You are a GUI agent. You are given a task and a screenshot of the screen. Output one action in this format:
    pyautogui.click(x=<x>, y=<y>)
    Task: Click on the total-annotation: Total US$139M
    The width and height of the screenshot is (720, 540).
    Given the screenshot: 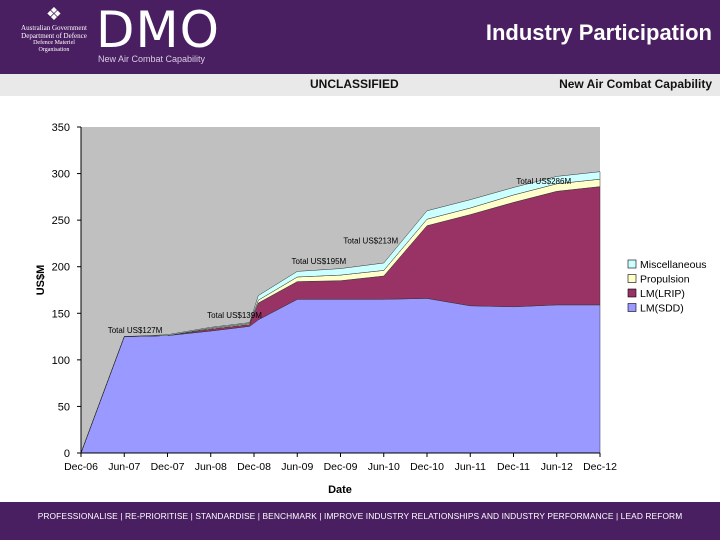 What is the action you would take?
    pyautogui.click(x=234, y=315)
    